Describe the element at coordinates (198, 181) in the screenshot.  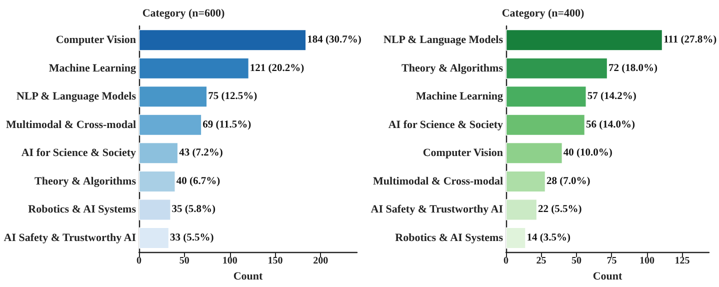
I see `data-label: 40 (6.7%)` at that location.